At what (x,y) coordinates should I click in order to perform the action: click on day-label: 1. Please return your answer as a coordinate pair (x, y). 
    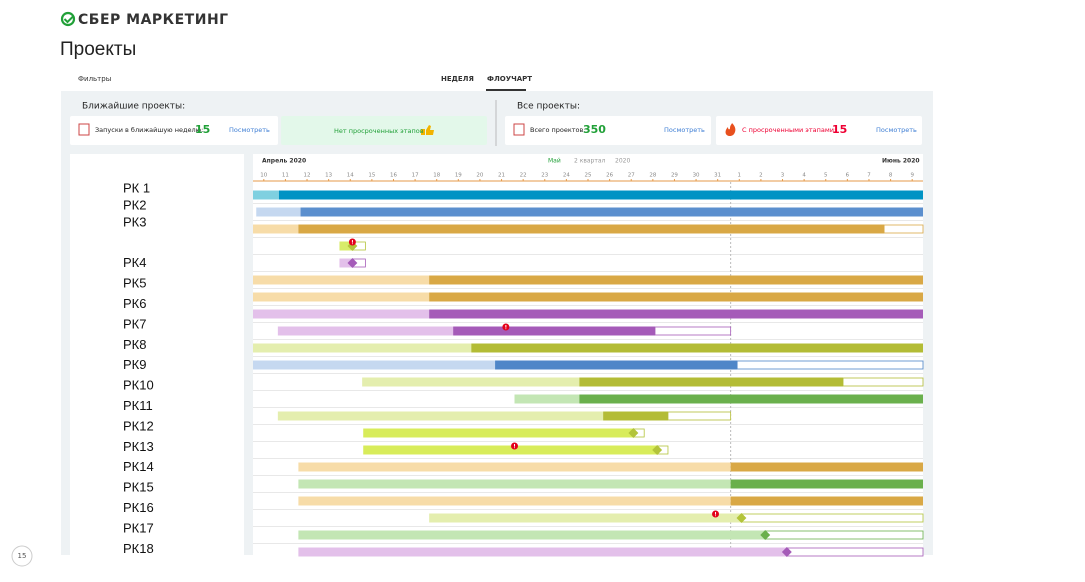
    Looking at the image, I should click on (740, 176).